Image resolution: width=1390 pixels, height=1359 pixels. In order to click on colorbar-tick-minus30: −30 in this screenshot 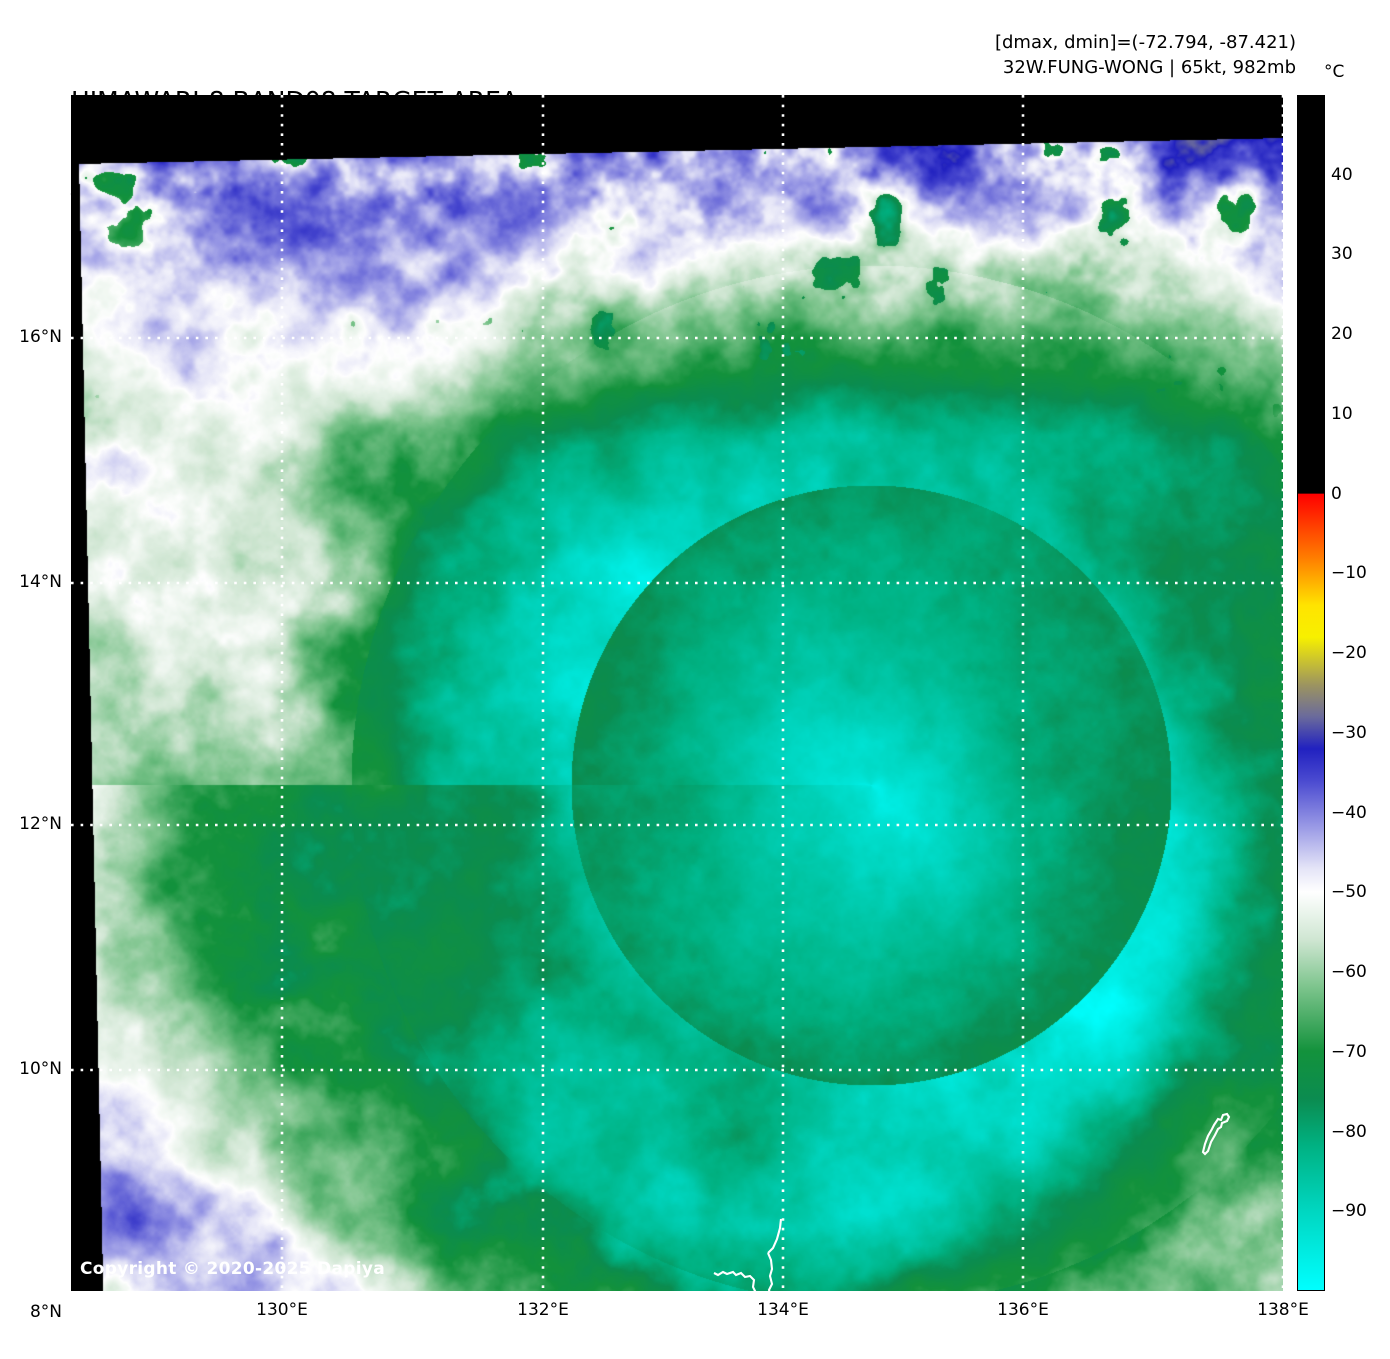, I will do `click(1349, 732)`.